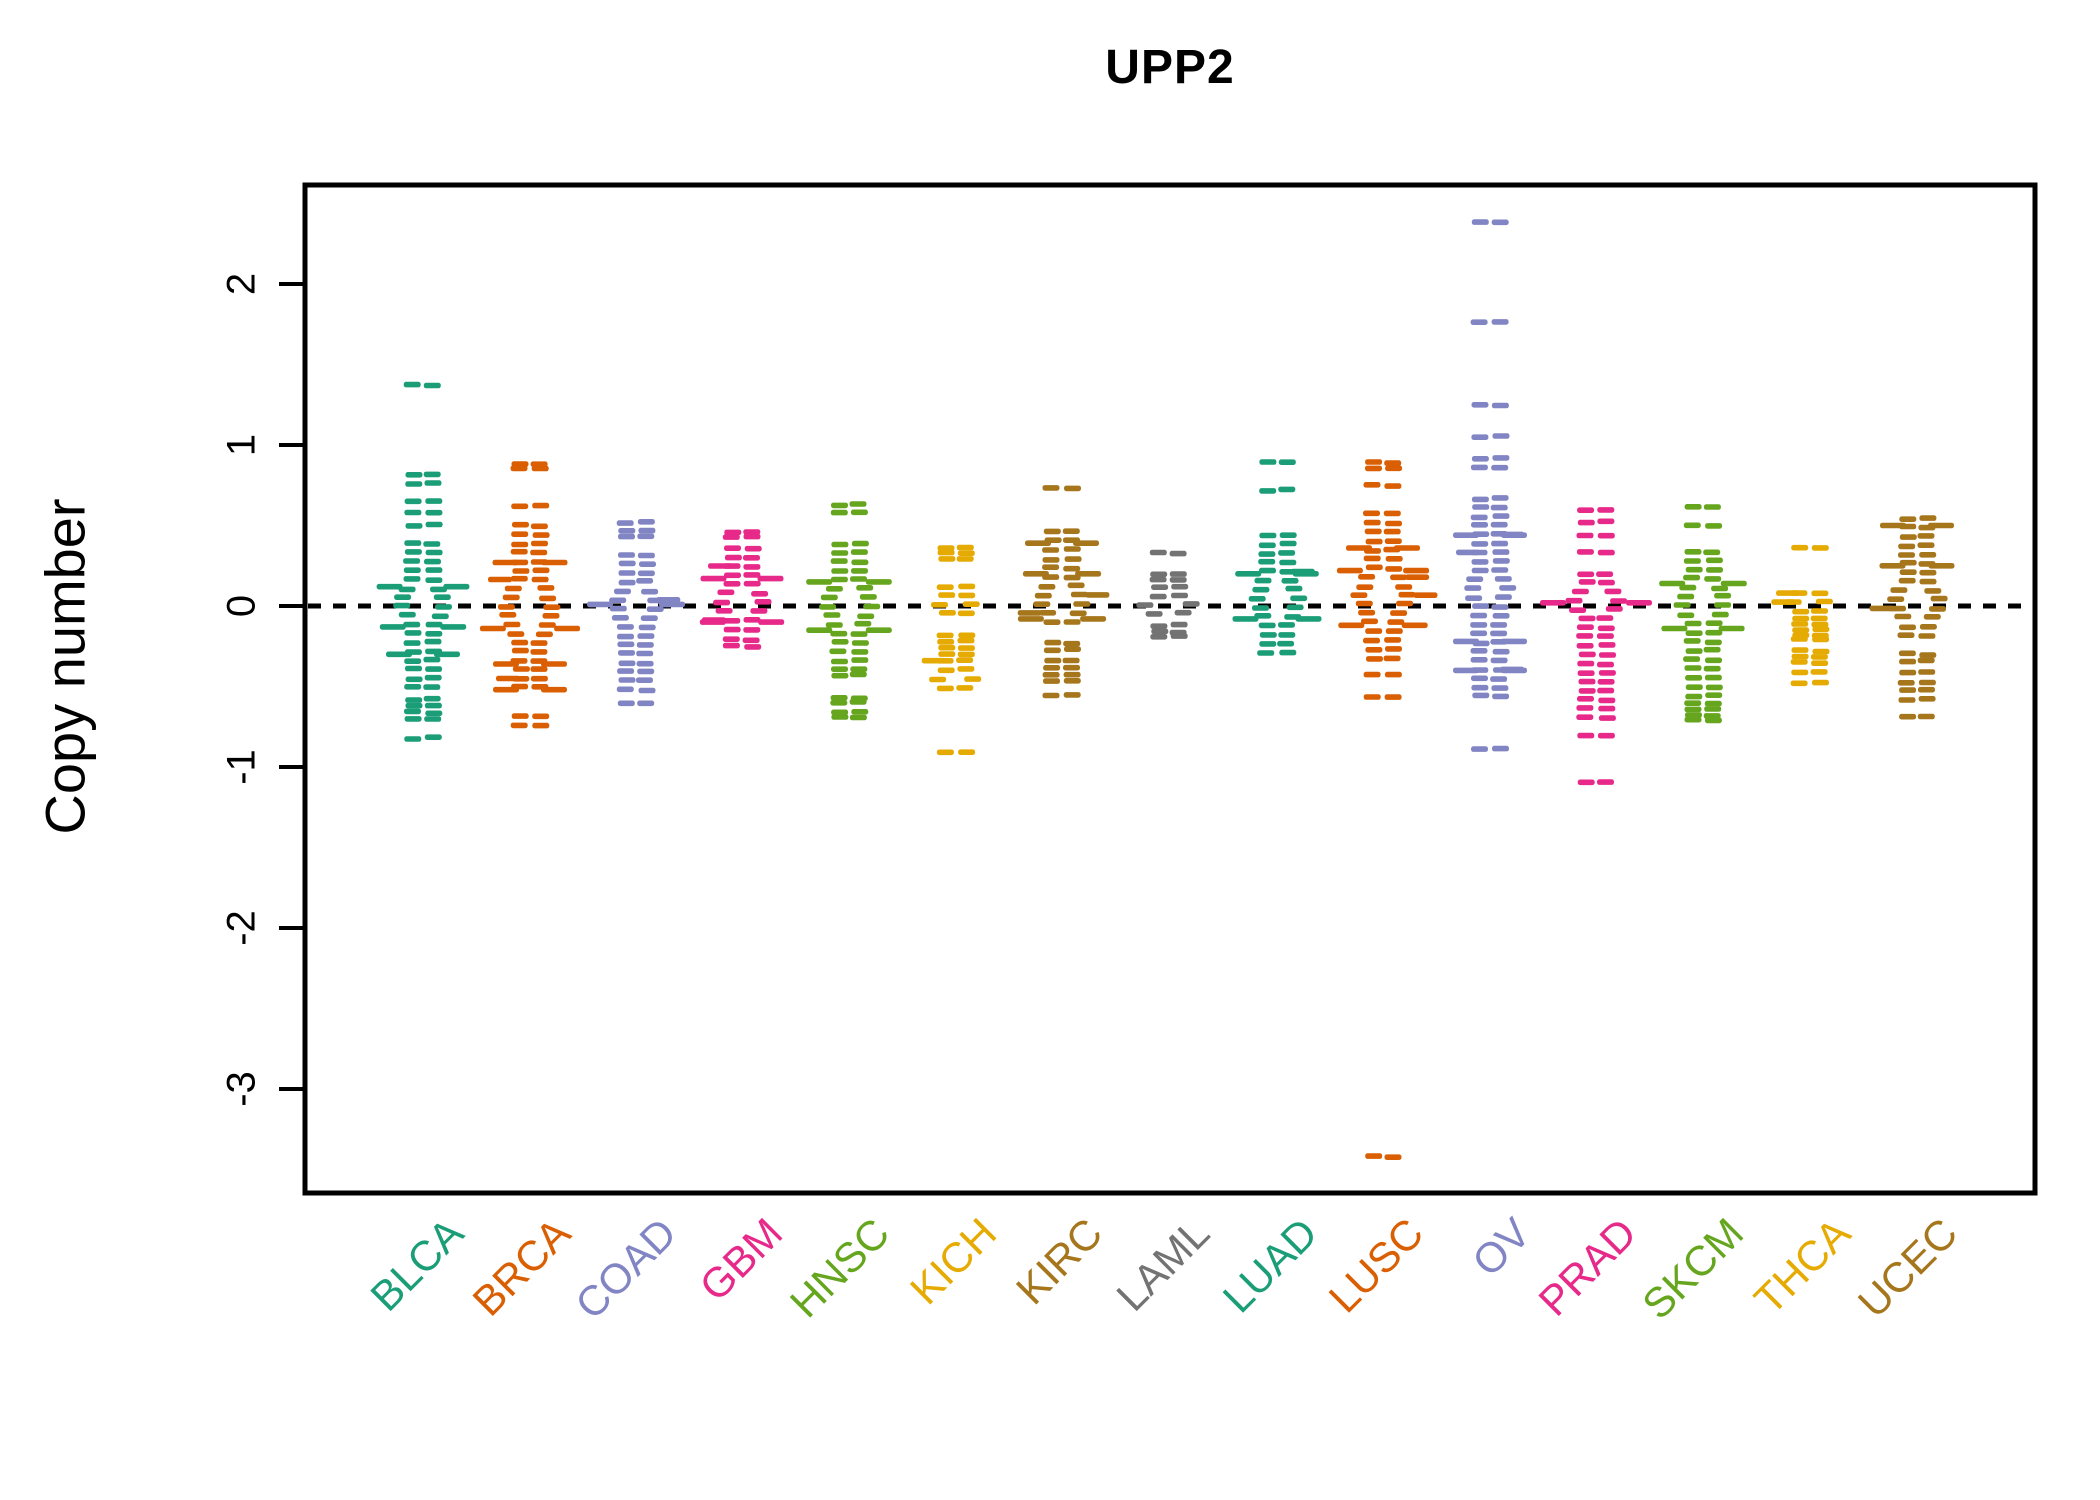 This screenshot has height=1500, width=2100. What do you see at coordinates (65, 666) in the screenshot?
I see `y-axis-title: Copy number` at bounding box center [65, 666].